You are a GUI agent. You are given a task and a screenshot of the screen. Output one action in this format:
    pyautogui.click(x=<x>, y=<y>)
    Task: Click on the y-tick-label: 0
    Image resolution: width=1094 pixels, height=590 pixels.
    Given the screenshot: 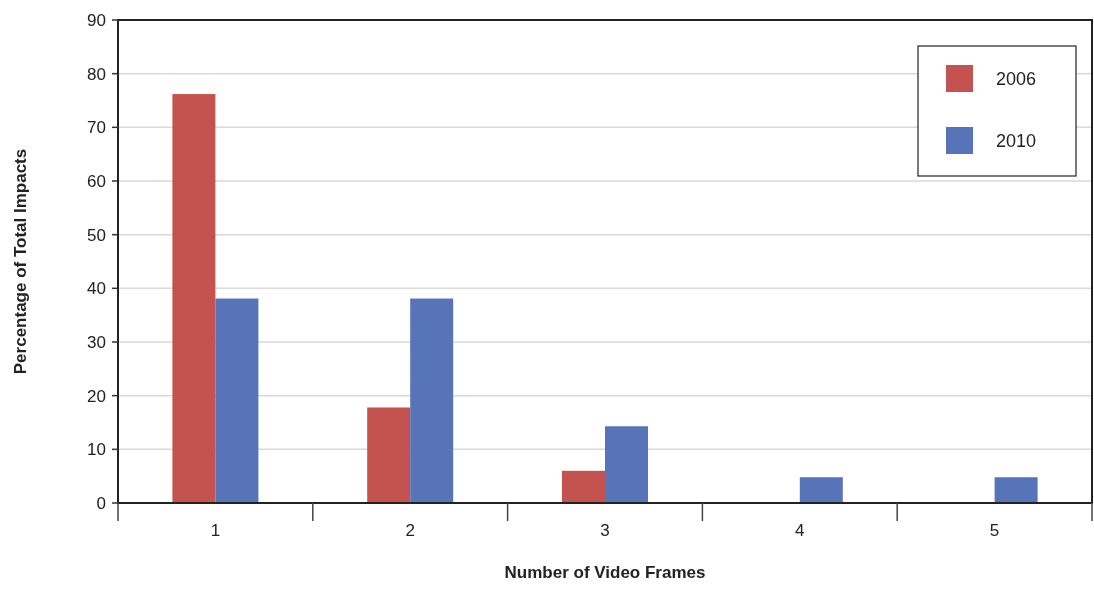 What is the action you would take?
    pyautogui.click(x=101, y=503)
    